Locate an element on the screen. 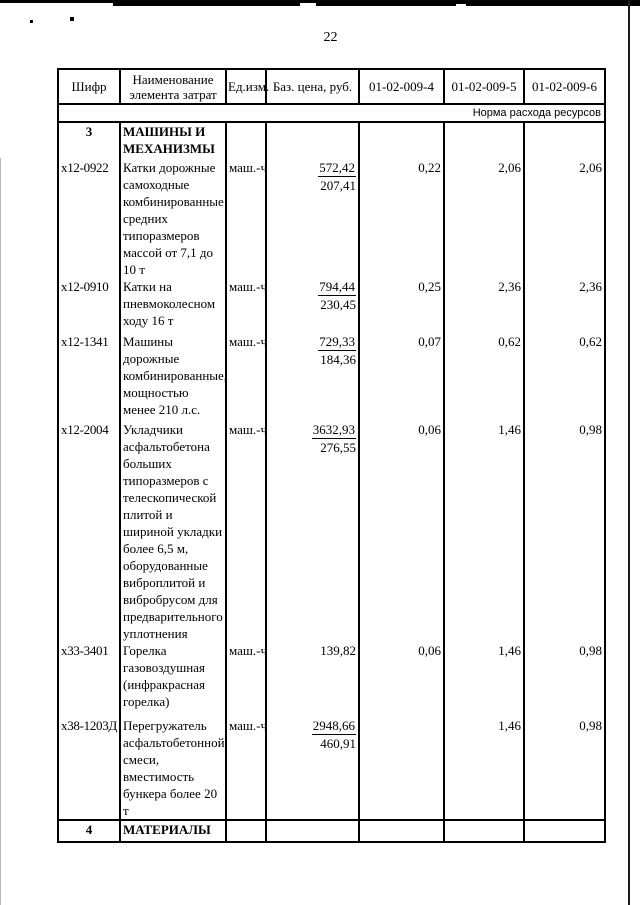 The width and height of the screenshot is (640, 905). resource-note-row: Норма расхода ресурсов is located at coordinates (331, 113).